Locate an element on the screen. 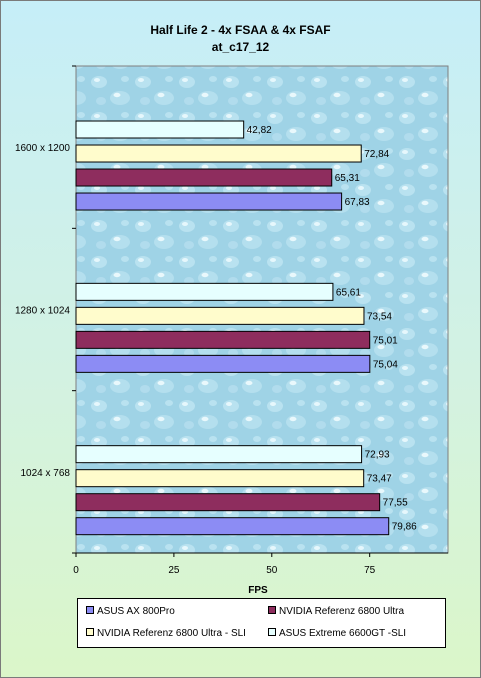 Image resolution: width=481 pixels, height=678 pixels. chart-subtitle: at_c17_12 is located at coordinates (240, 47).